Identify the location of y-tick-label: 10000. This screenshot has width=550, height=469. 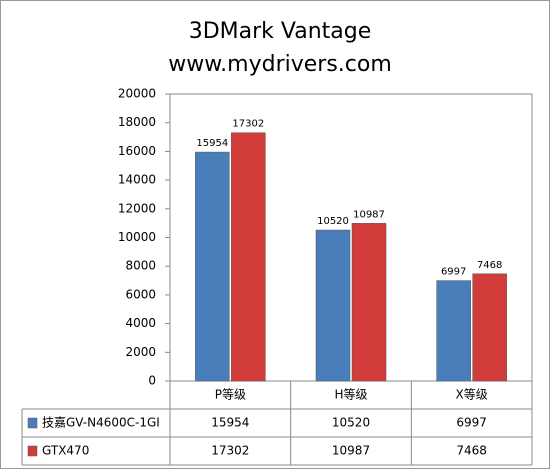
(137, 237).